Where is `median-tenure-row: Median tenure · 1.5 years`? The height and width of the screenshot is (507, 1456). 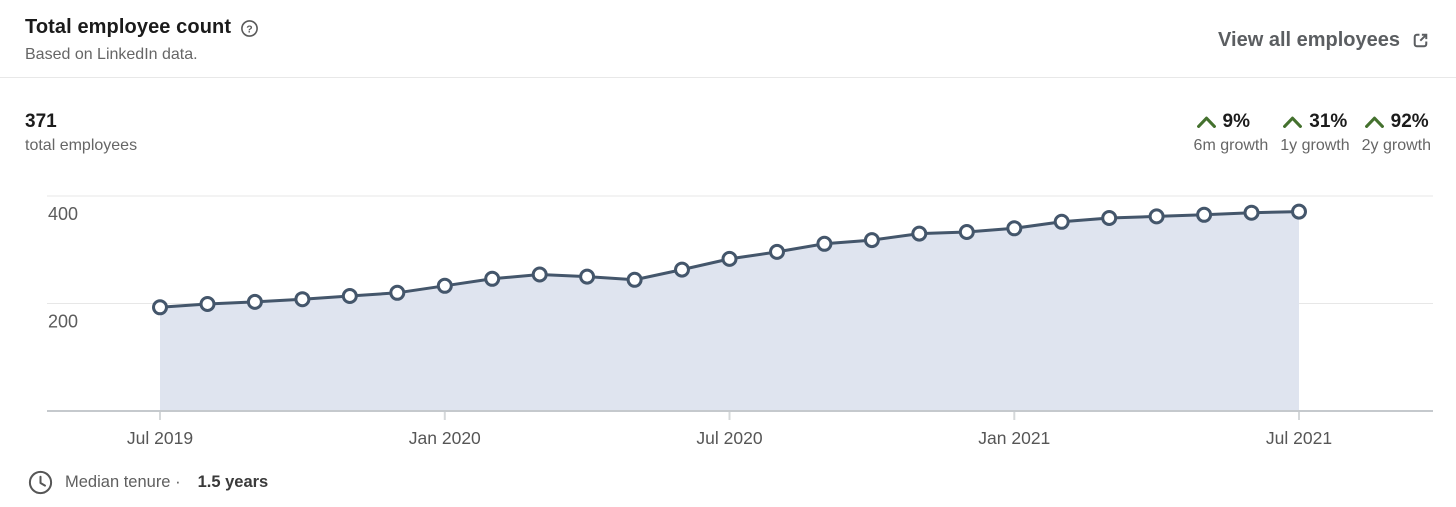 median-tenure-row: Median tenure · 1.5 years is located at coordinates (148, 482).